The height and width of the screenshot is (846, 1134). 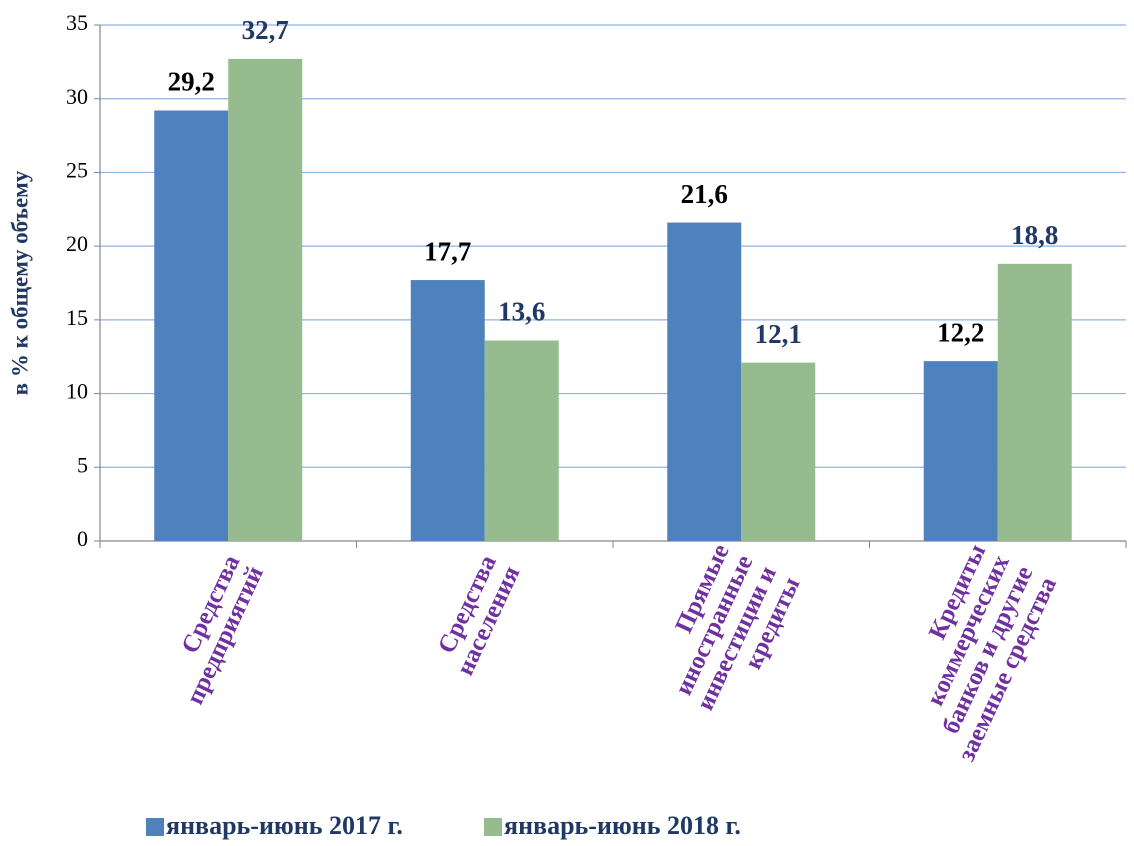 I want to click on legend-label: январь-июнь 2017 г., so click(x=284, y=825).